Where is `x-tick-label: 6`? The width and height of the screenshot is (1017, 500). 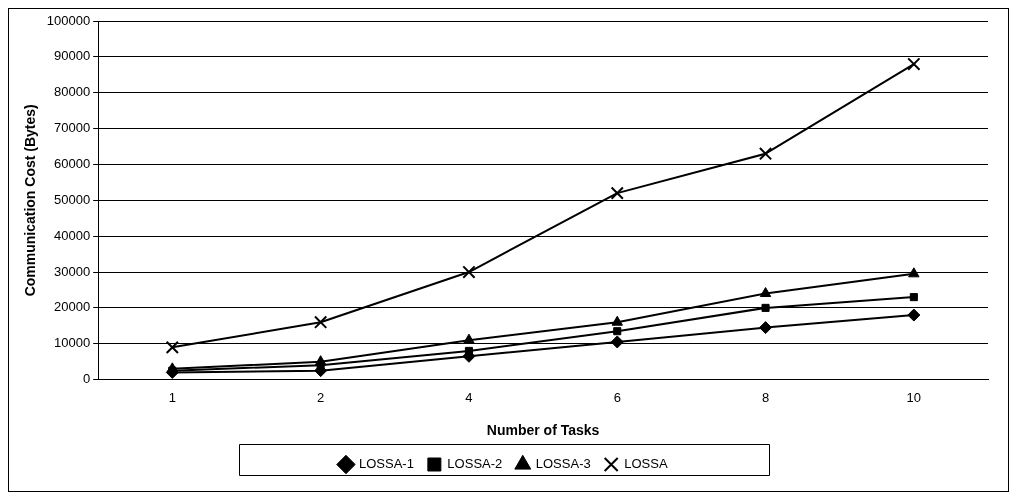
x-tick-label: 6 is located at coordinates (617, 397).